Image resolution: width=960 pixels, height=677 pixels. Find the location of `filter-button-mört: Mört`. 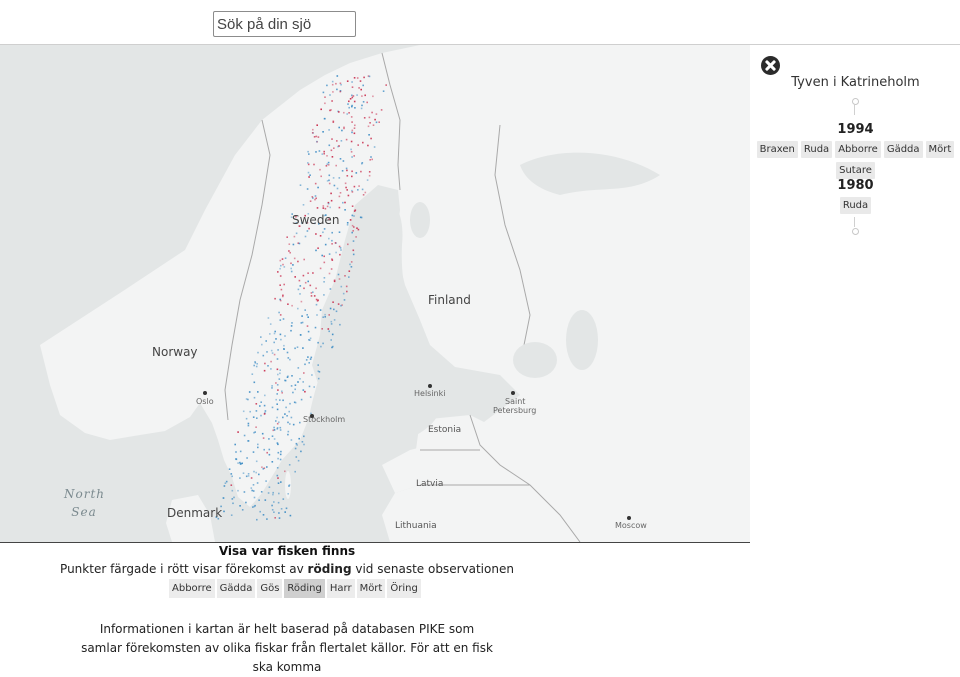

filter-button-mört: Mört is located at coordinates (371, 588).